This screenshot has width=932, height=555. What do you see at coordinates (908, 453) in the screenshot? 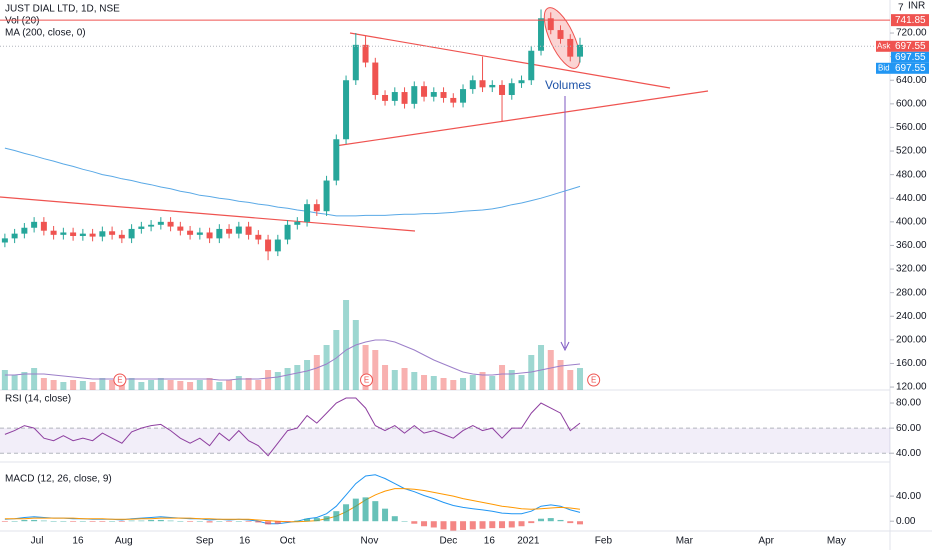
I see `rsi-tick-label: 40.00` at bounding box center [908, 453].